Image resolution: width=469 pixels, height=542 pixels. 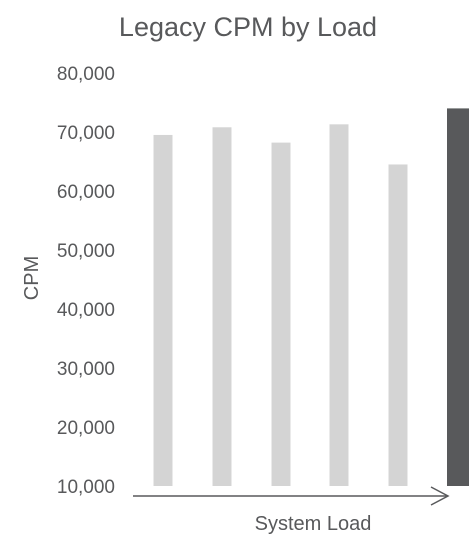 I want to click on chart-title: Legacy CPM by Load, so click(x=248, y=27).